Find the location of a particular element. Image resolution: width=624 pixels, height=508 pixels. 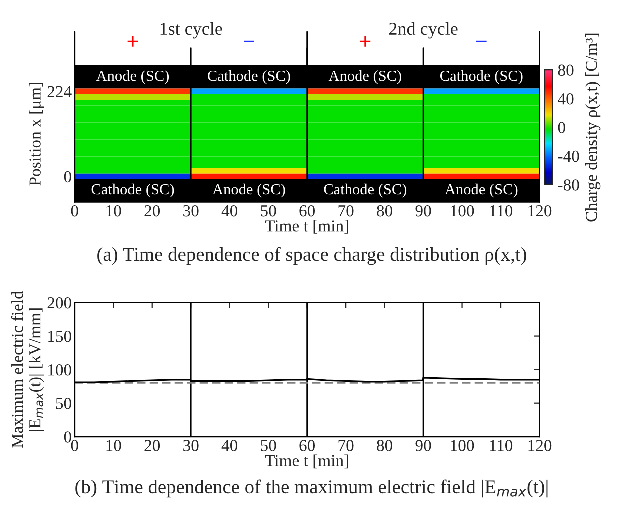

y-axis-title: Position x [μm] is located at coordinates (36, 134).